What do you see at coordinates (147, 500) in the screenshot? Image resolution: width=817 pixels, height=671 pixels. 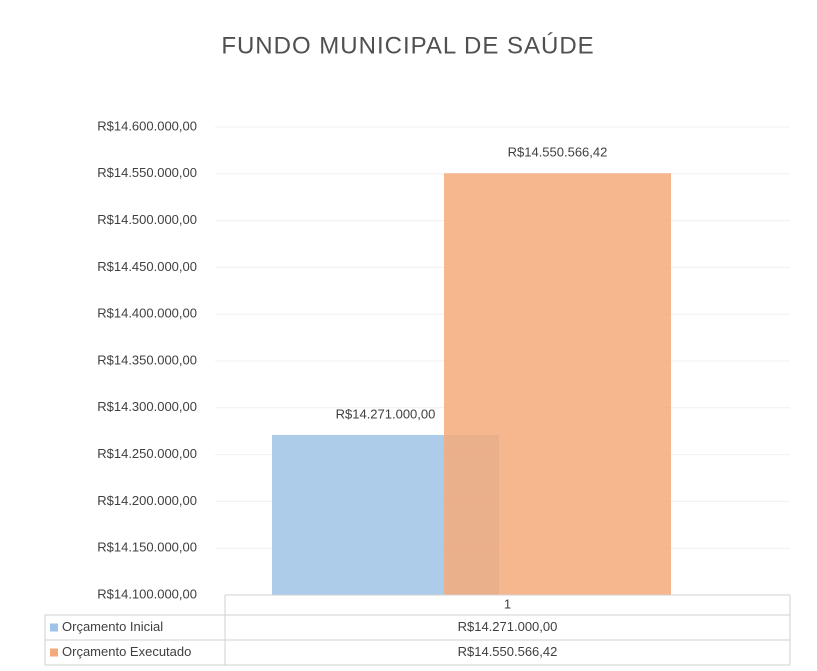 I see `y-tick-label: R$14.200.000,00` at bounding box center [147, 500].